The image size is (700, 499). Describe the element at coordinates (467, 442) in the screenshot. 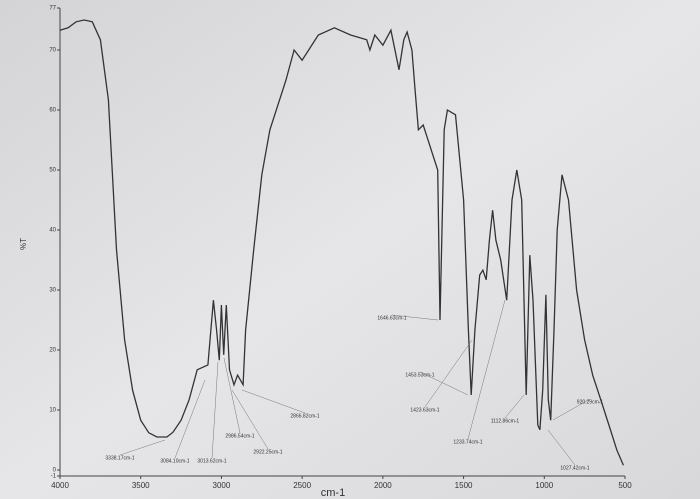

I see `peak-label: 1233.74cm-1` at that location.